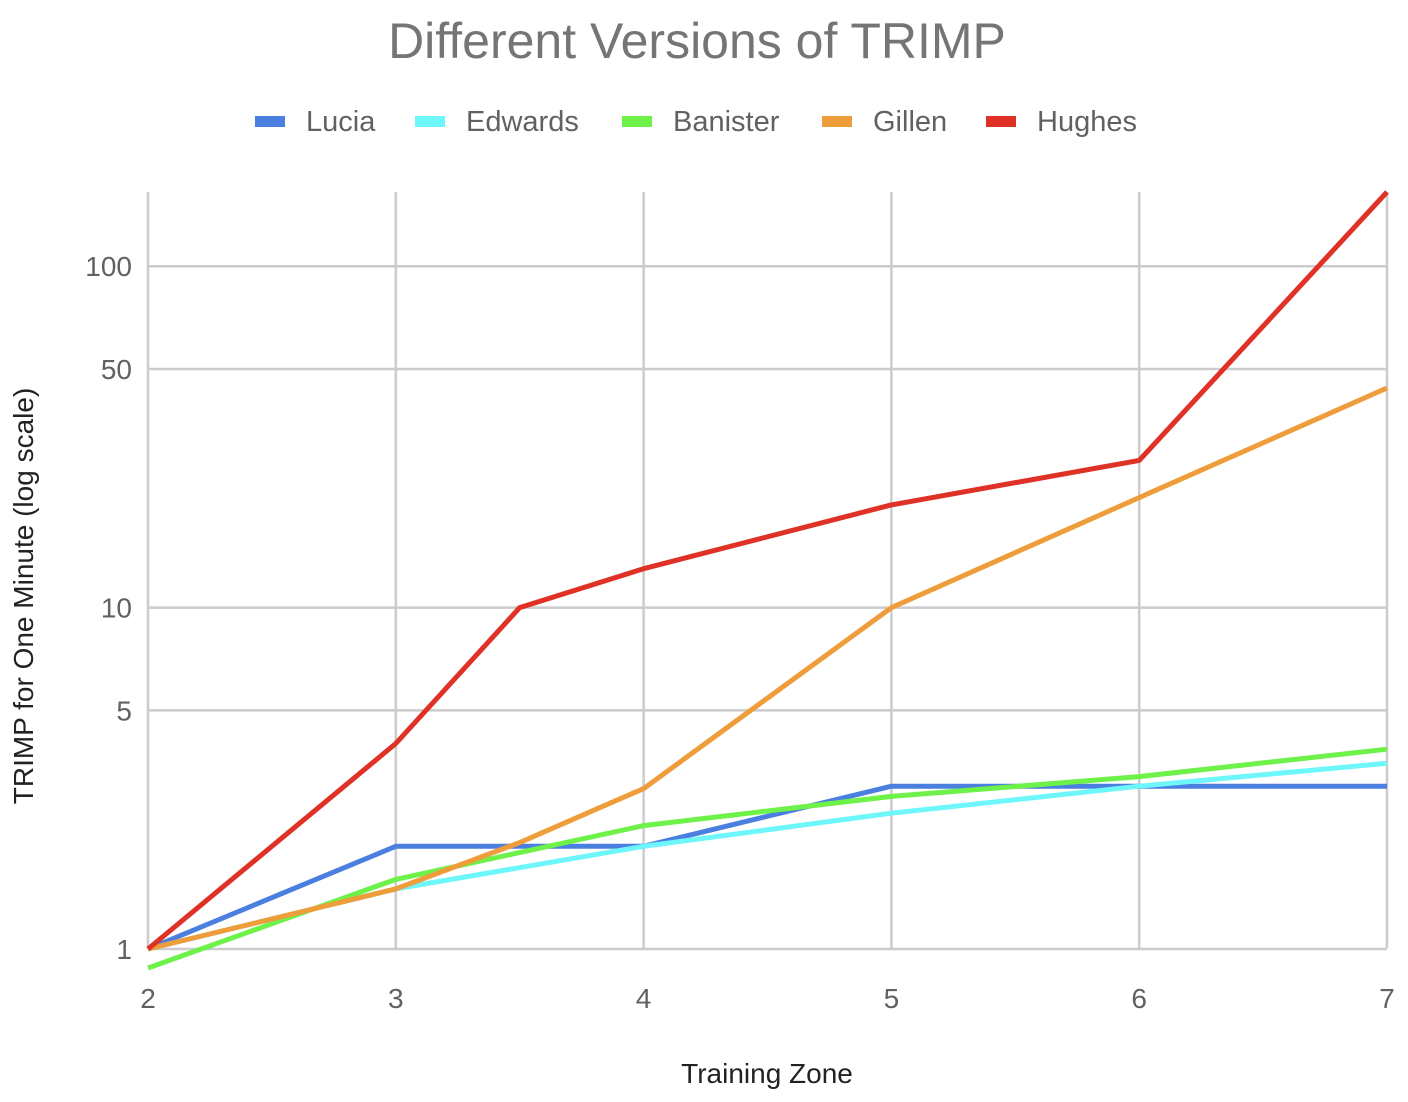 The image size is (1408, 1102). What do you see at coordinates (1387, 998) in the screenshot?
I see `x-tick-label-7: 7` at bounding box center [1387, 998].